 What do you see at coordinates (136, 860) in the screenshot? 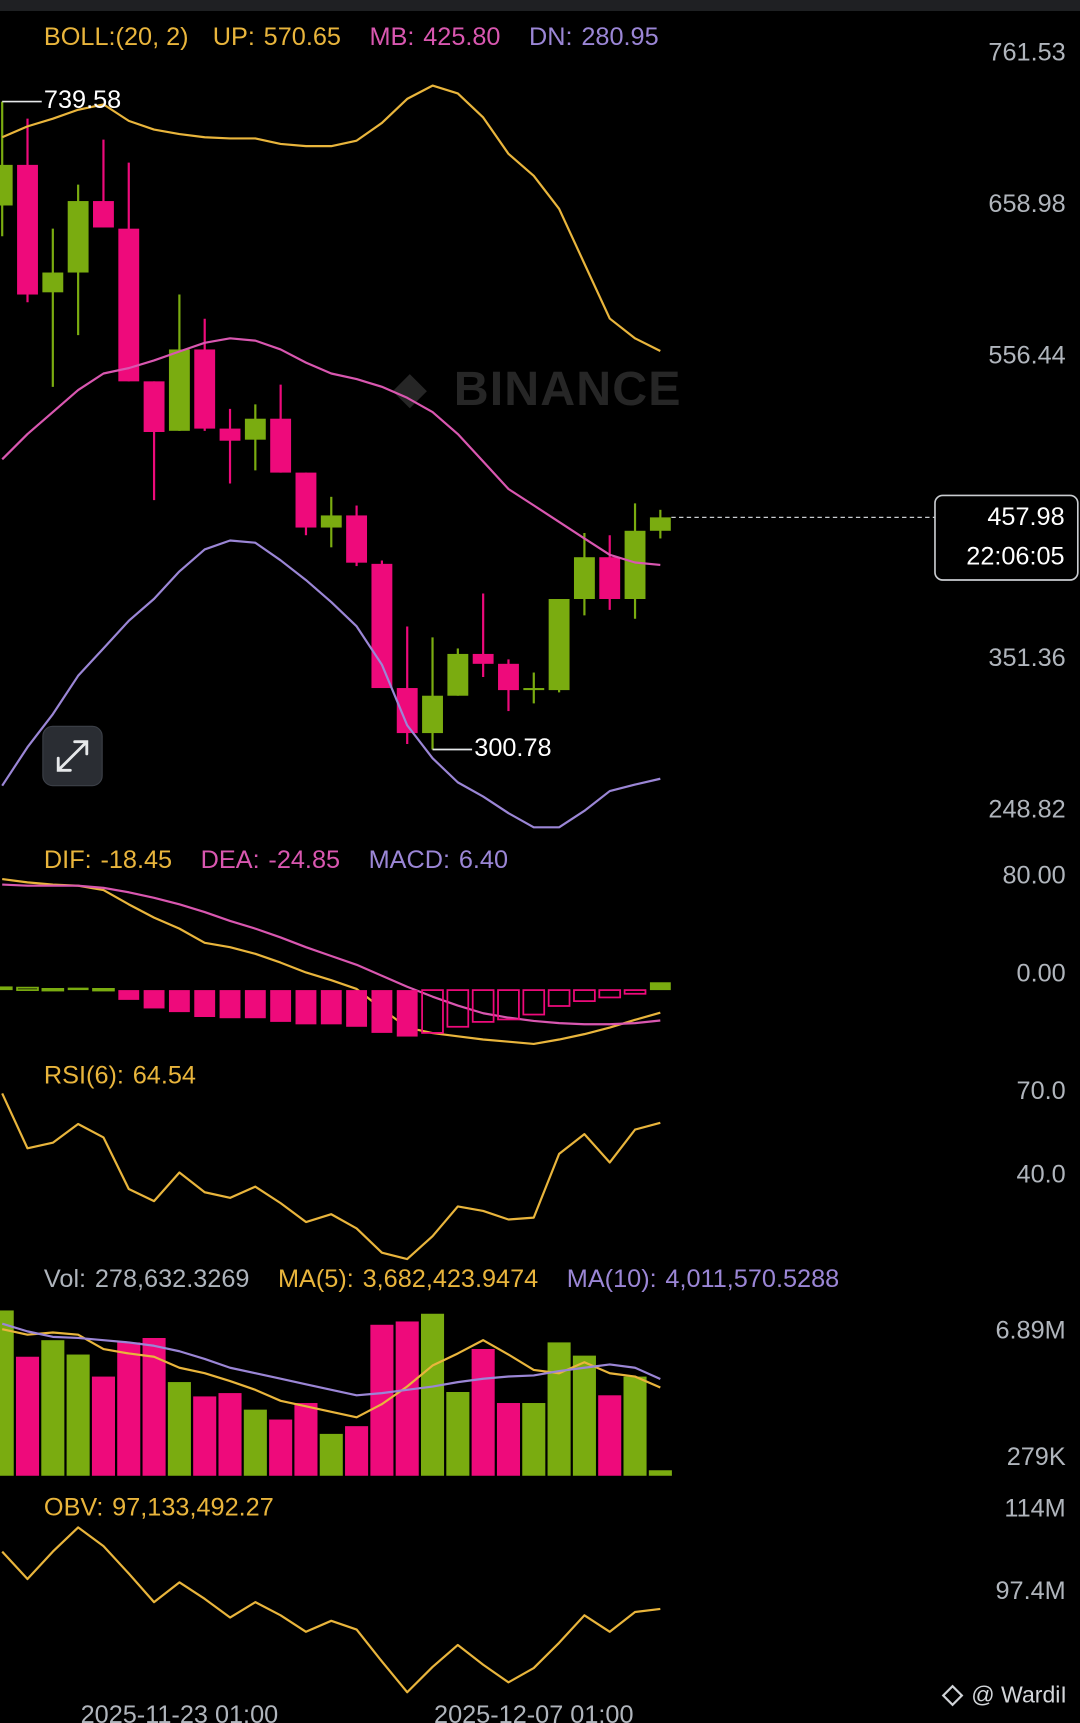
I see `legend-value: -18.45` at bounding box center [136, 860].